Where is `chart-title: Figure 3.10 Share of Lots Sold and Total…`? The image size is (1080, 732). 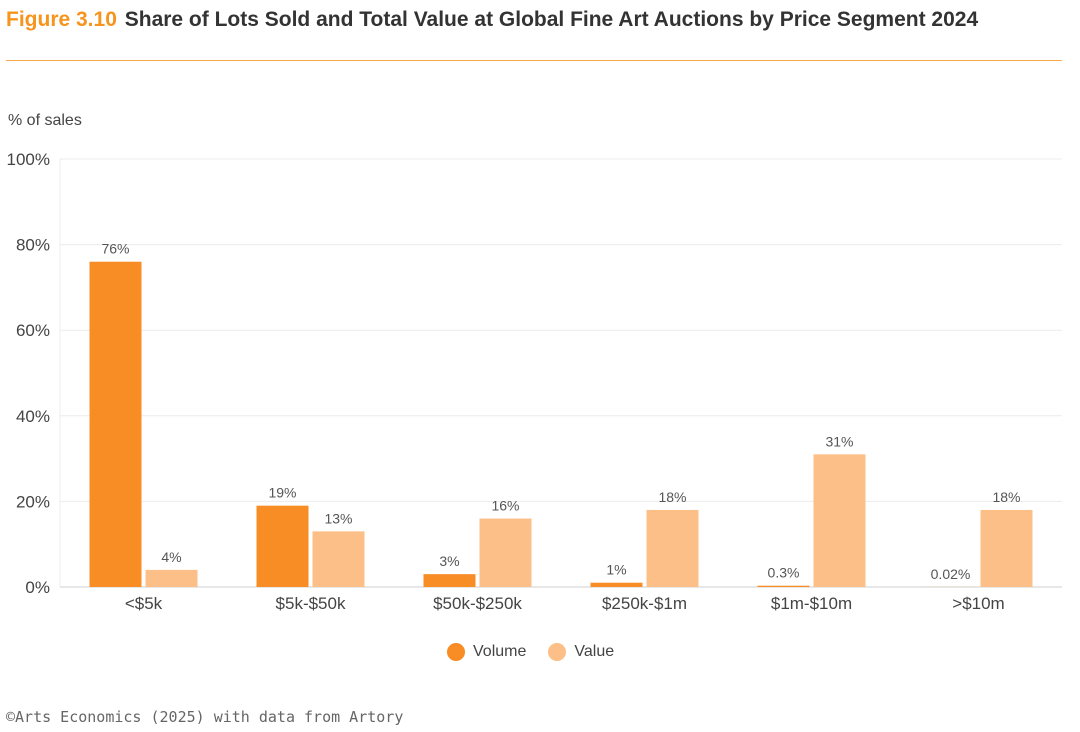 chart-title: Figure 3.10 Share of Lots Sold and Total… is located at coordinates (492, 20).